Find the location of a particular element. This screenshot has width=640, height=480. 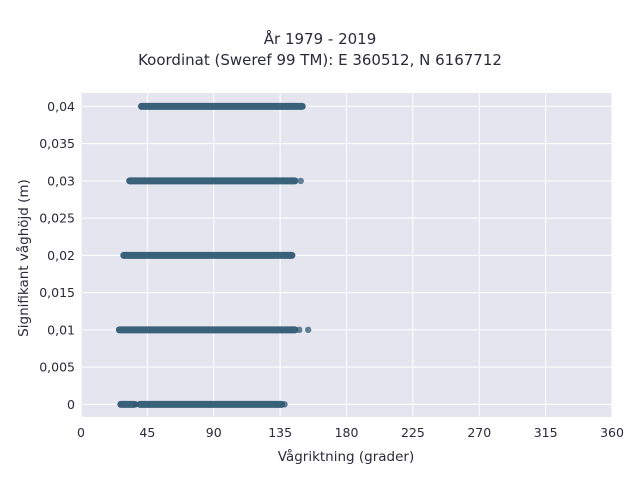

x-tick-label: 90 is located at coordinates (214, 432).